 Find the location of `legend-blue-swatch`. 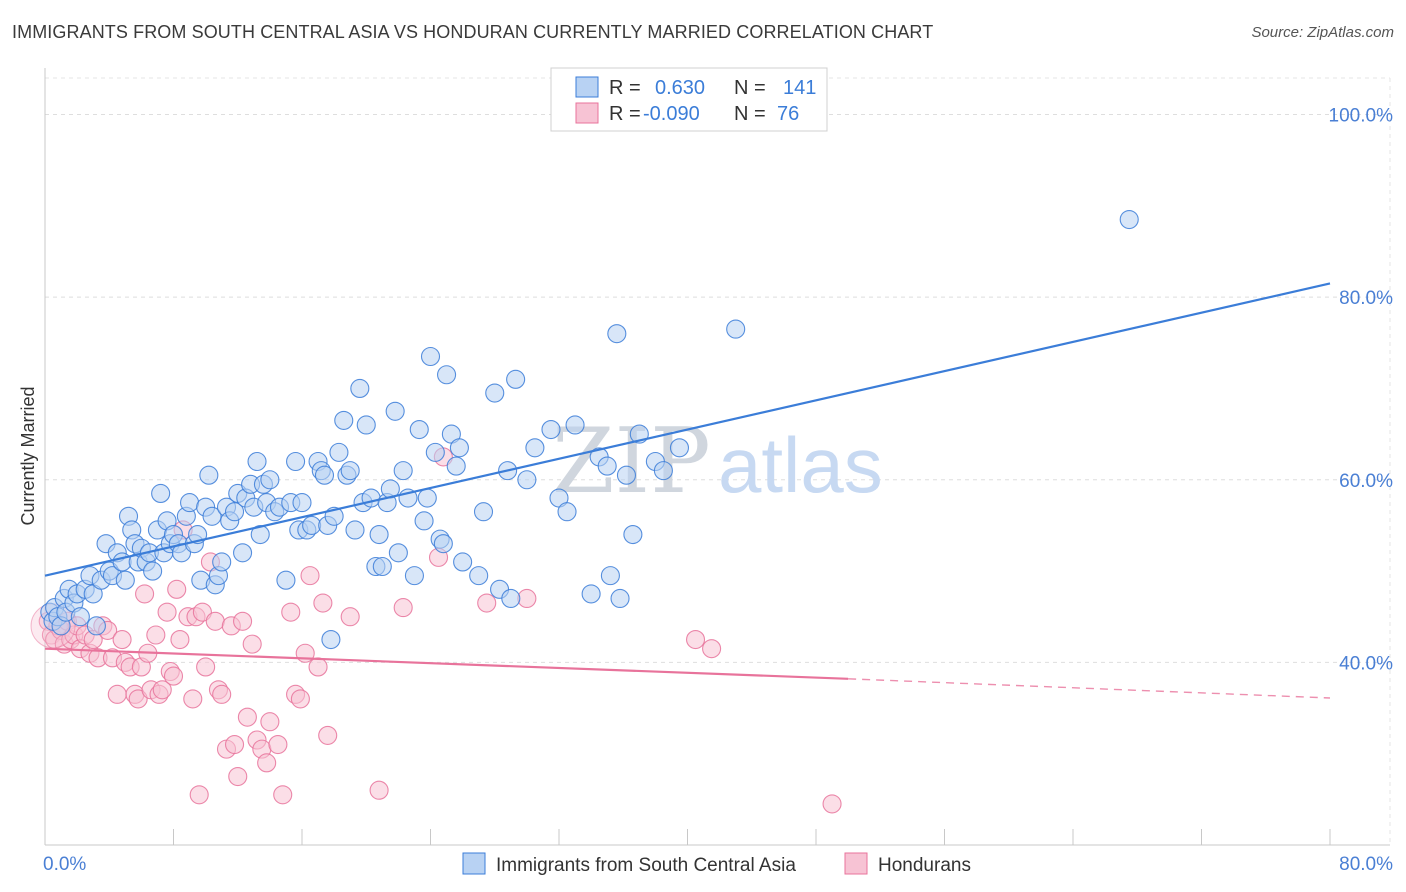

legend-blue-swatch is located at coordinates (587, 87).